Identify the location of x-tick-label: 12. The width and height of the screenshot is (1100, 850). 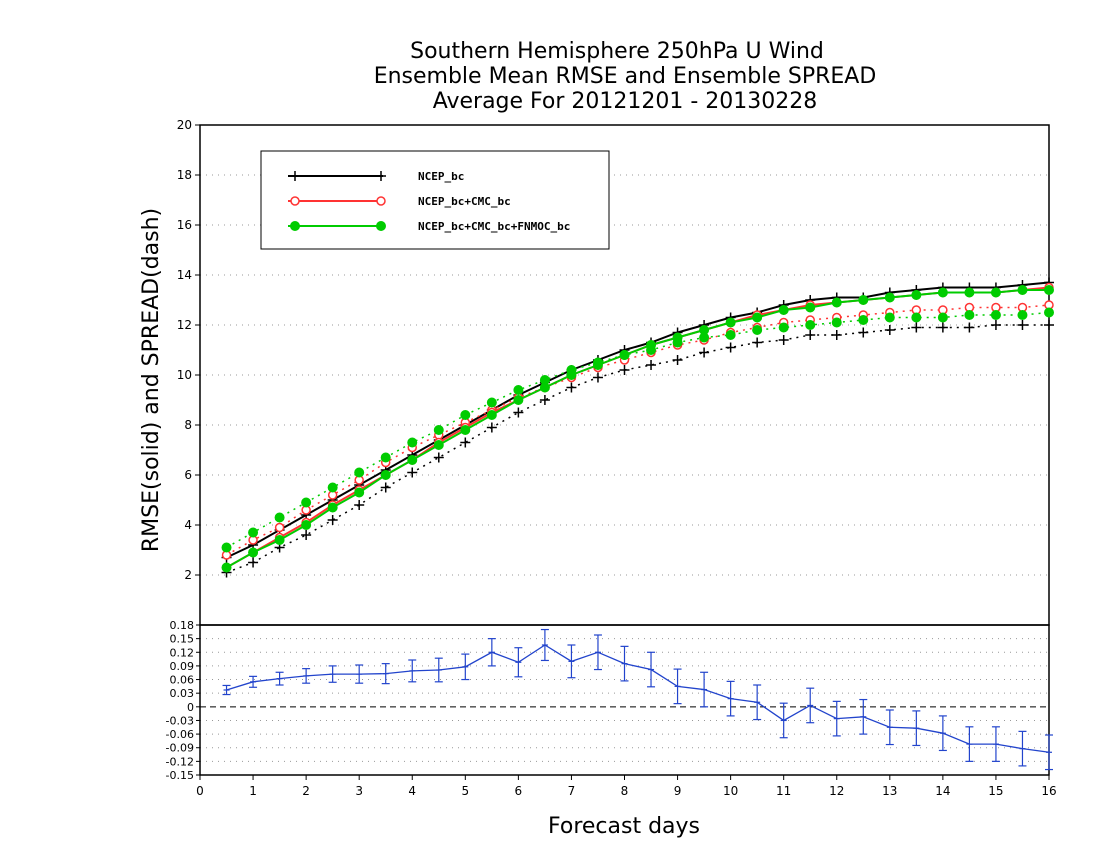
(836, 791).